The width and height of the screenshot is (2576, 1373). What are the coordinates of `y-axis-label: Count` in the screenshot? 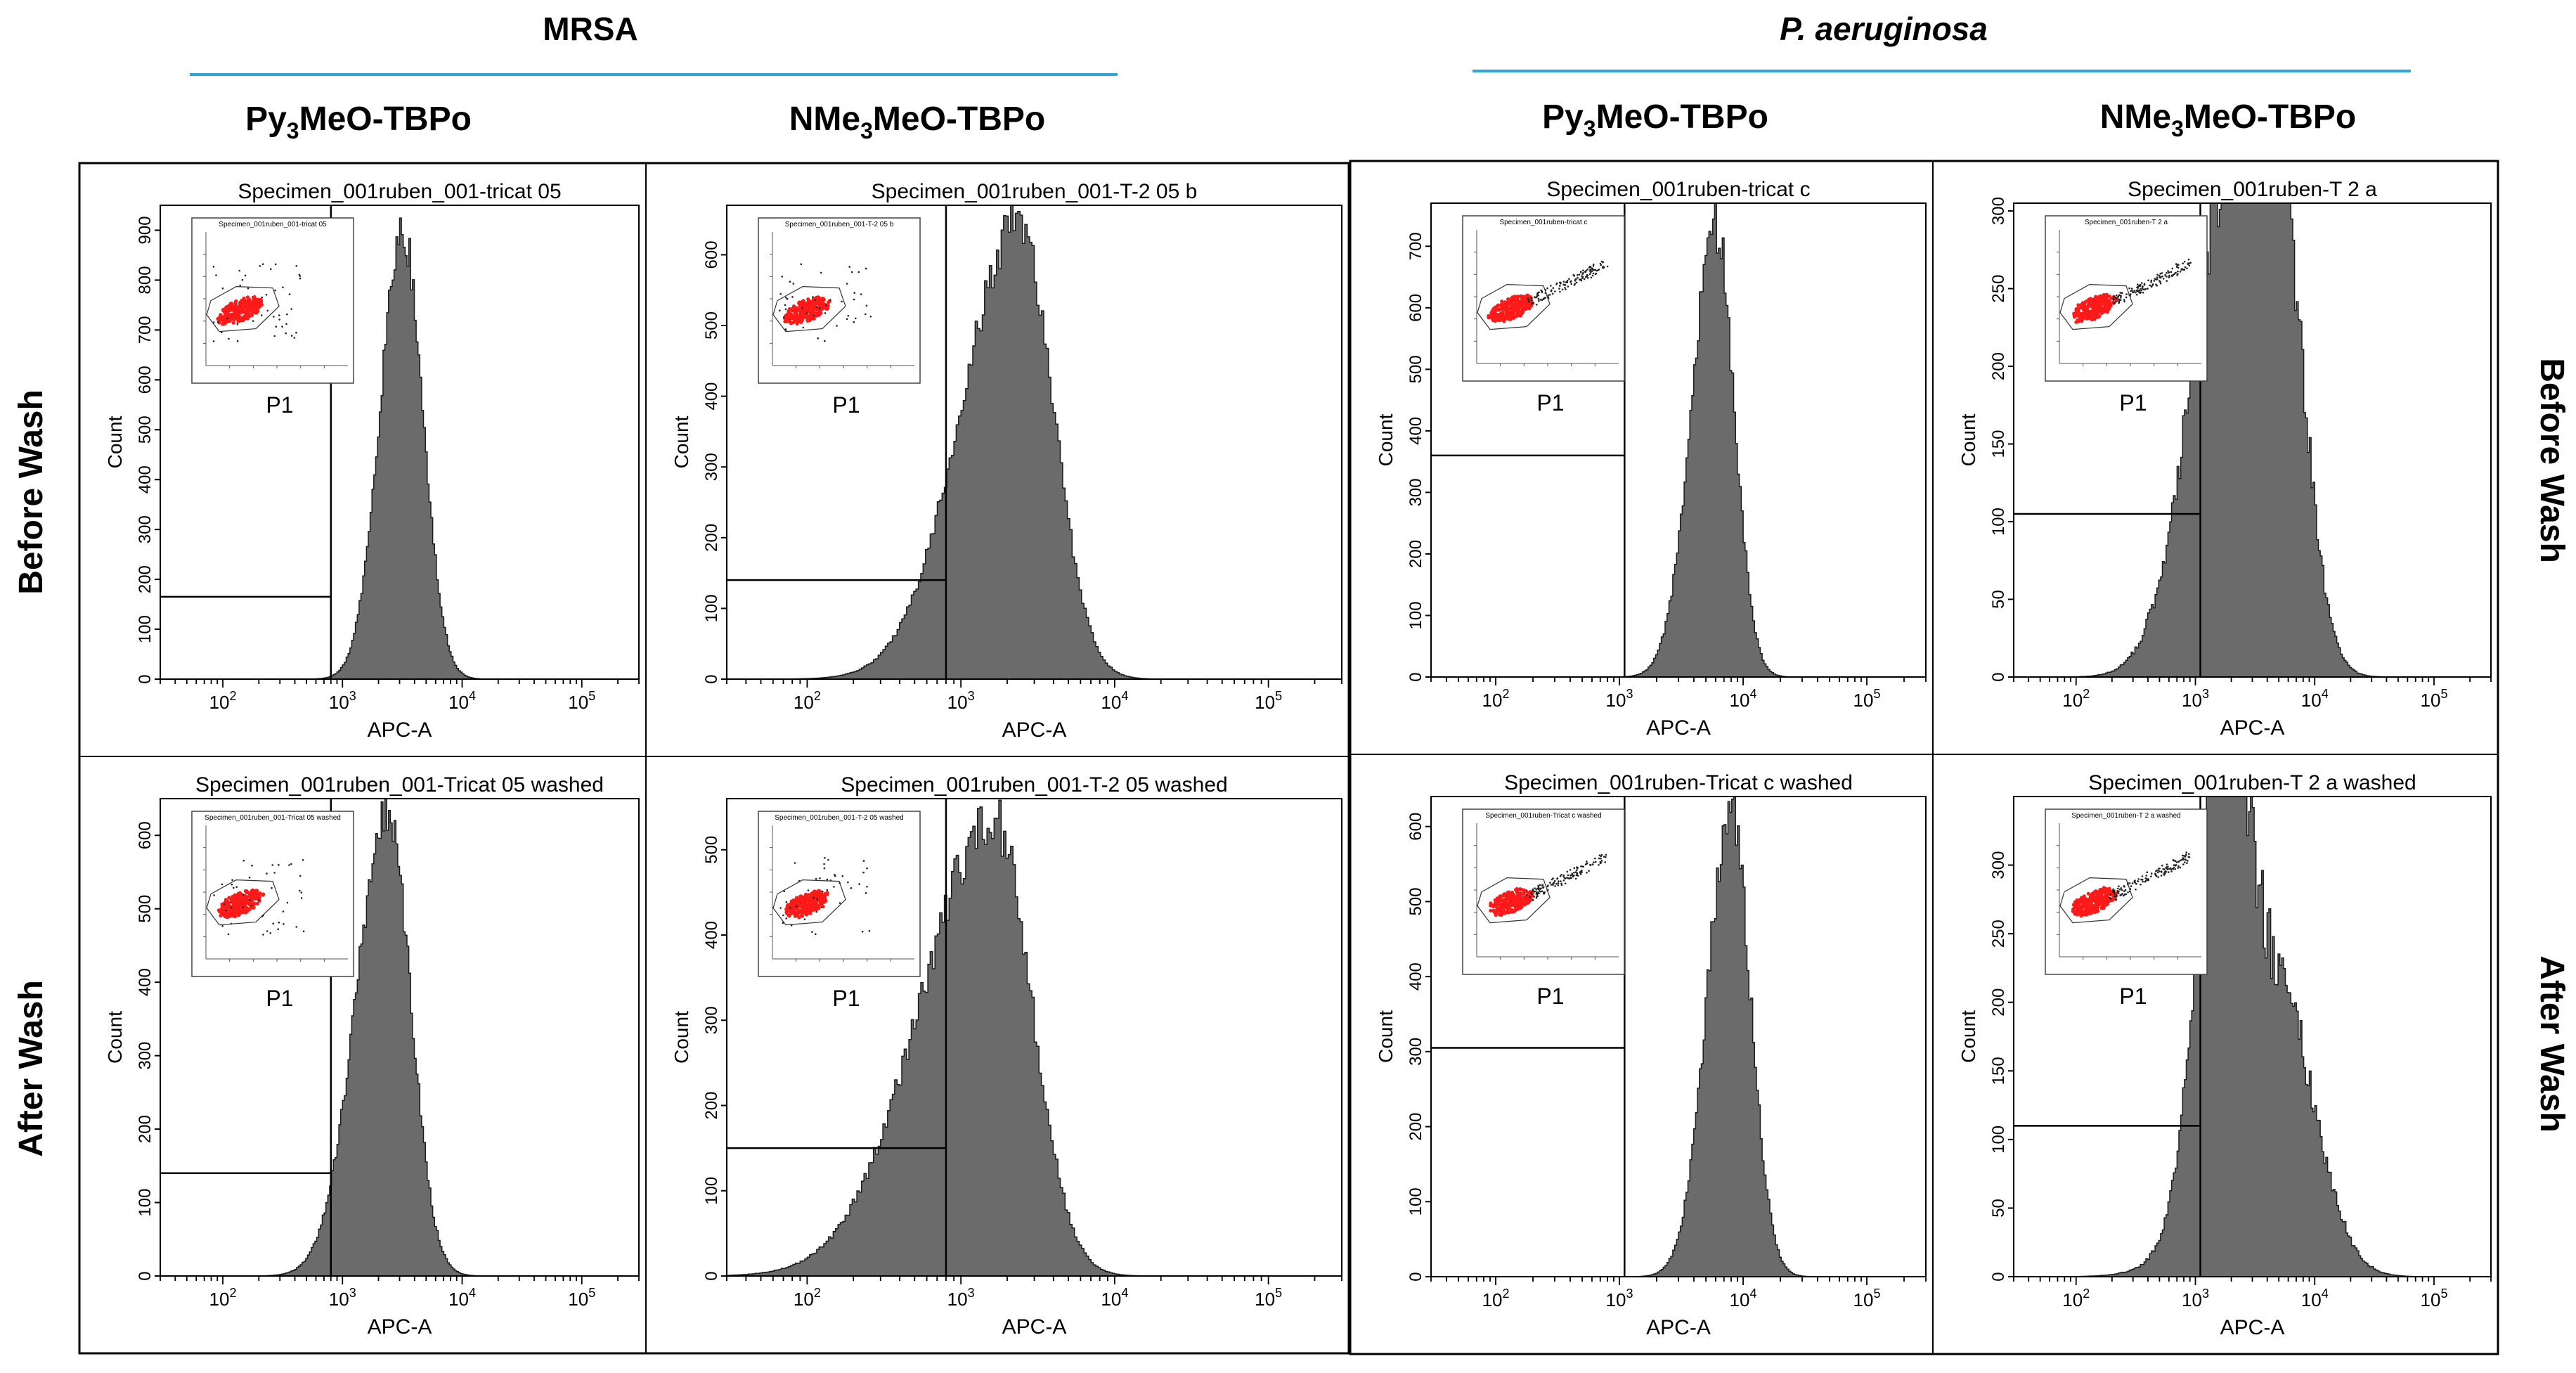 It's located at (115, 442).